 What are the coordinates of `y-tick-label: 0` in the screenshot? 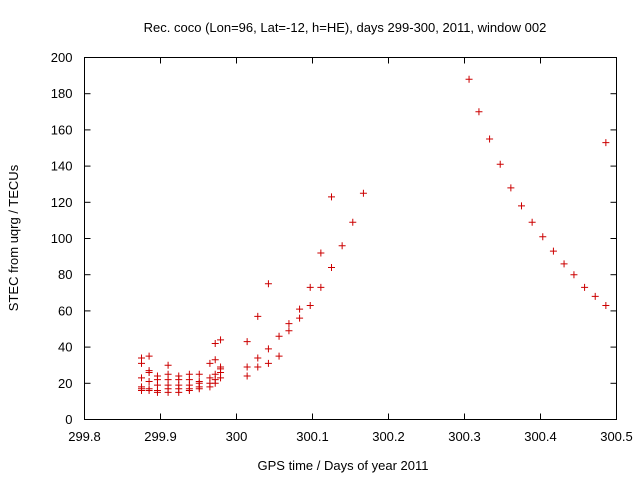 It's located at (68, 419).